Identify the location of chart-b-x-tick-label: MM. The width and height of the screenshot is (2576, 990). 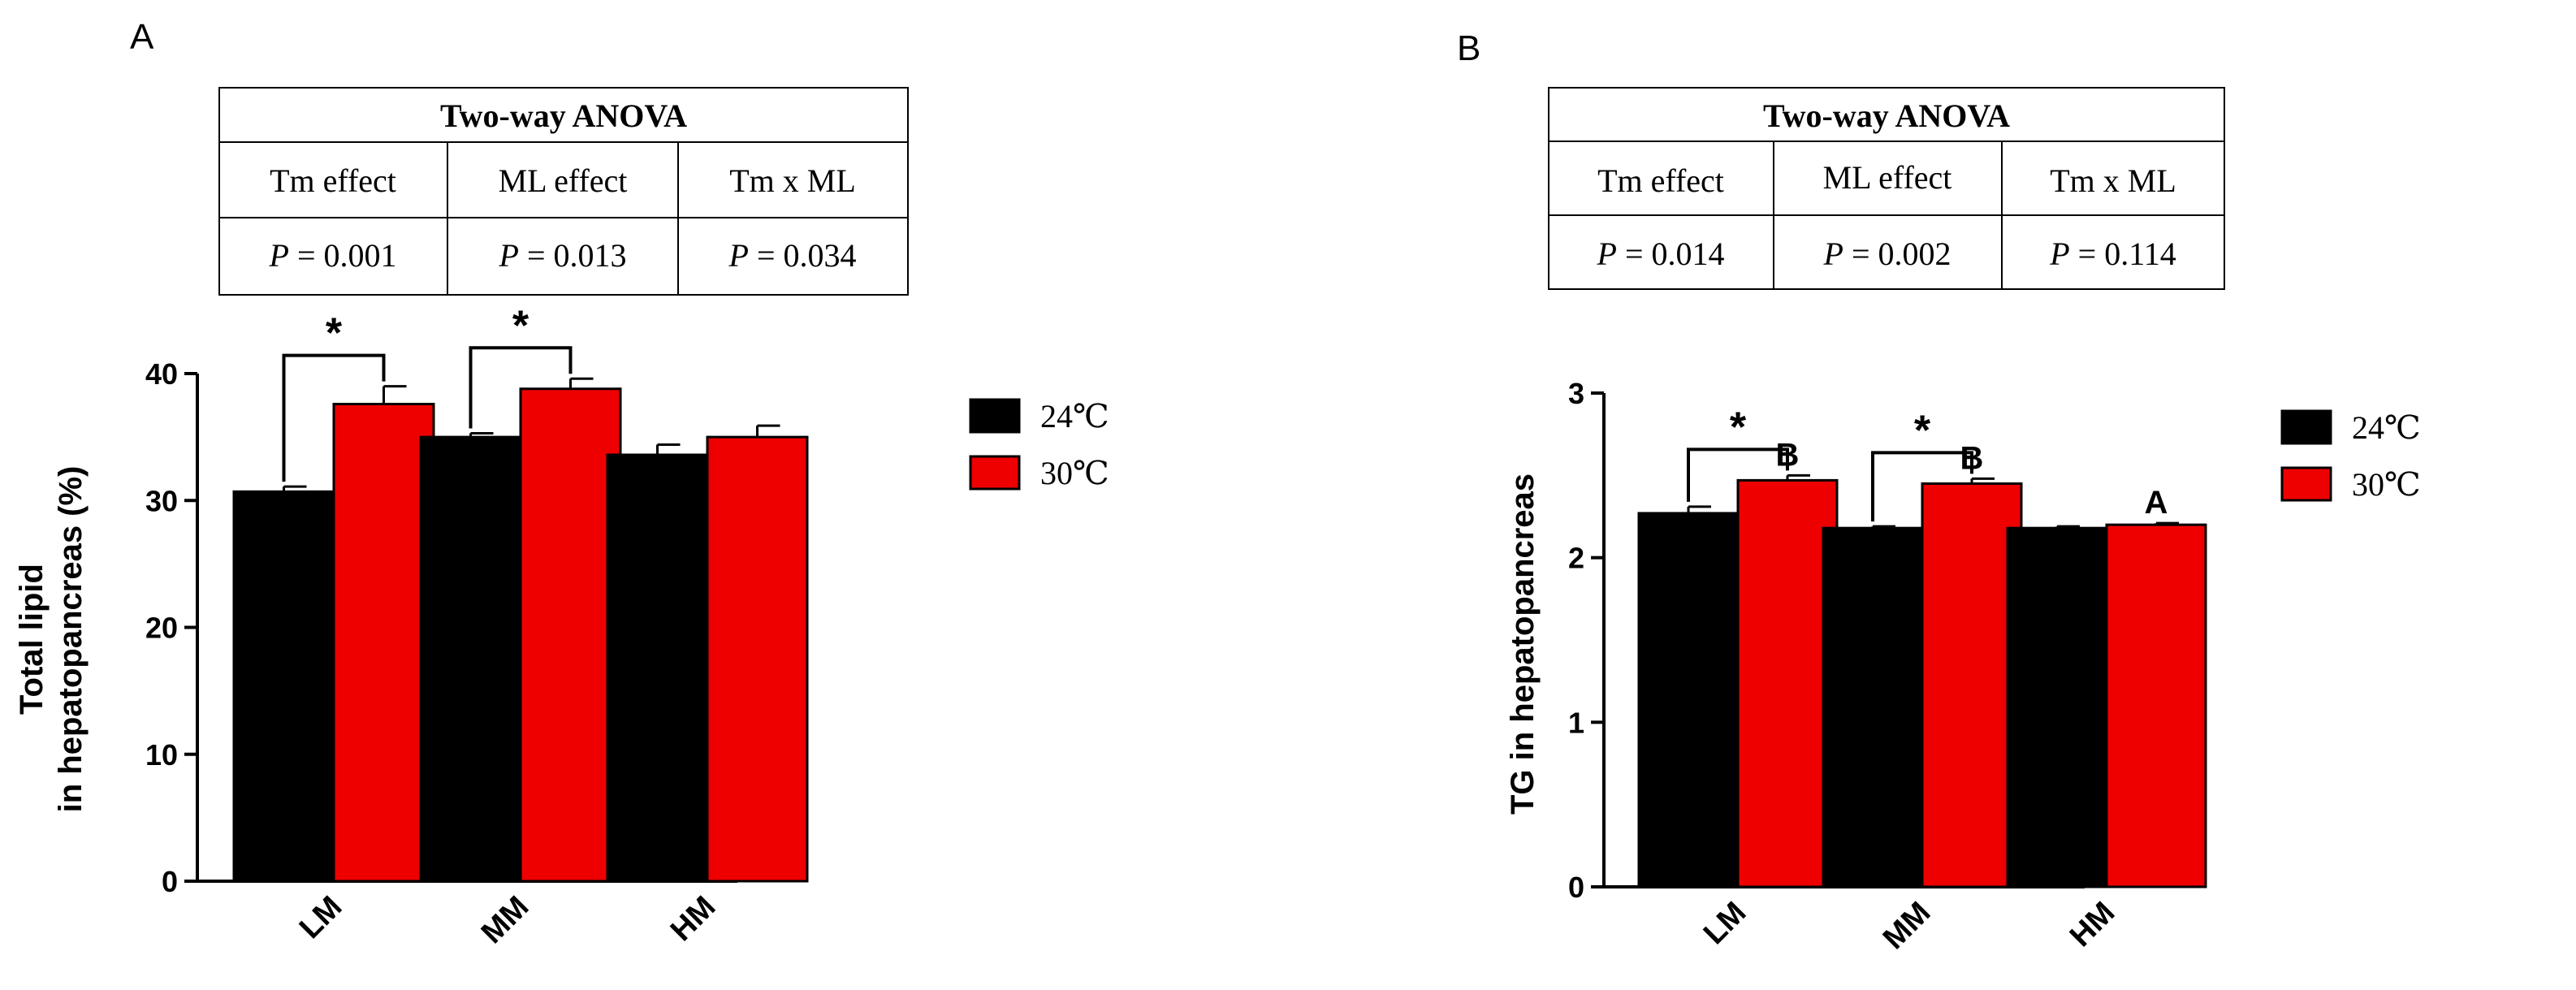
(1907, 926).